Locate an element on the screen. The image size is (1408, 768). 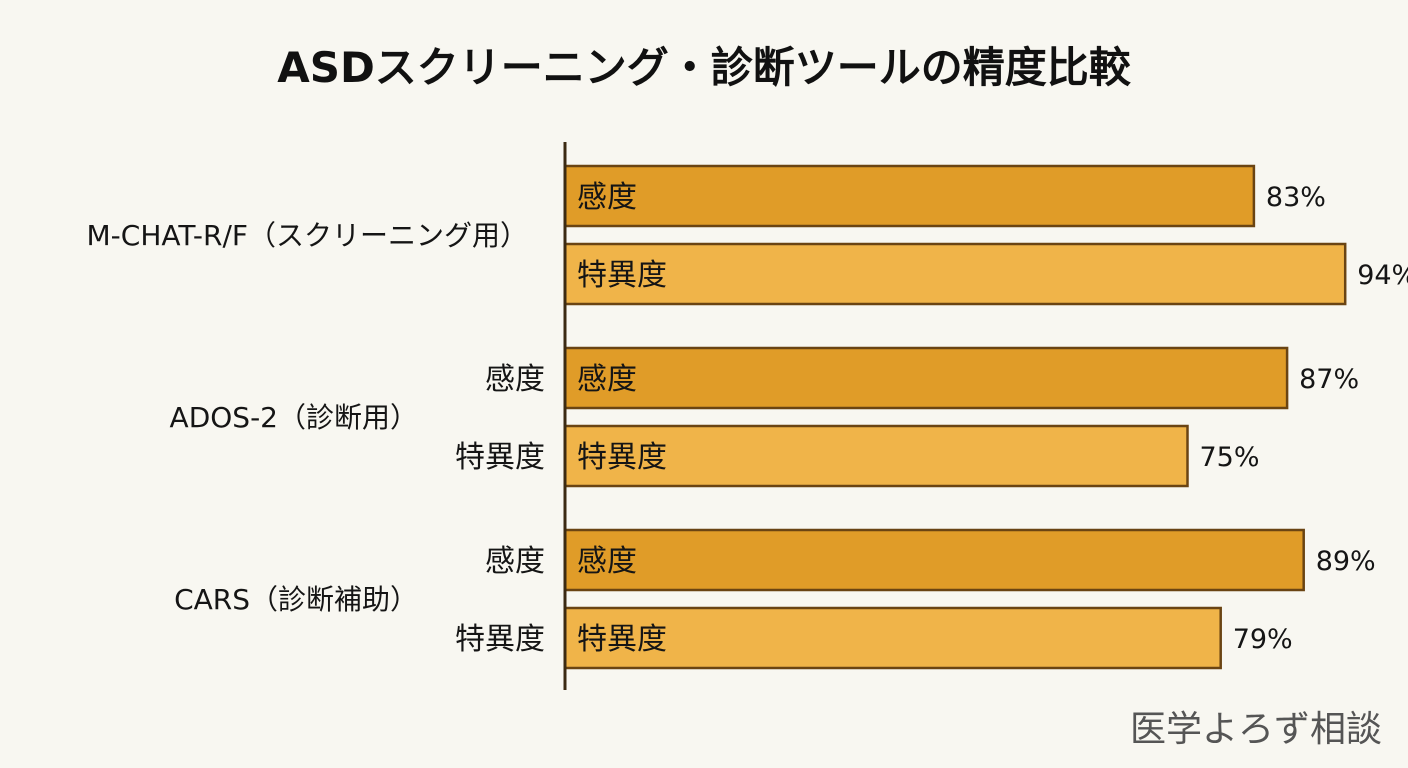
sub-tick-label-2-0: 感度 is located at coordinates (515, 561).